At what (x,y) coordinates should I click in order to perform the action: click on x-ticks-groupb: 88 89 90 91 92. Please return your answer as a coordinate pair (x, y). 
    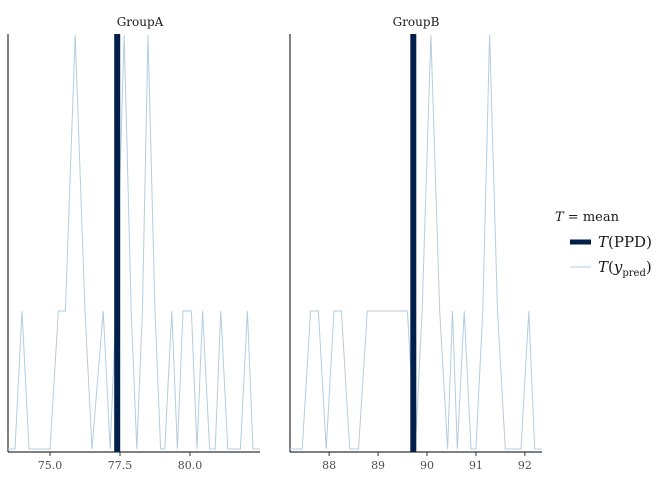
    Looking at the image, I should click on (427, 462).